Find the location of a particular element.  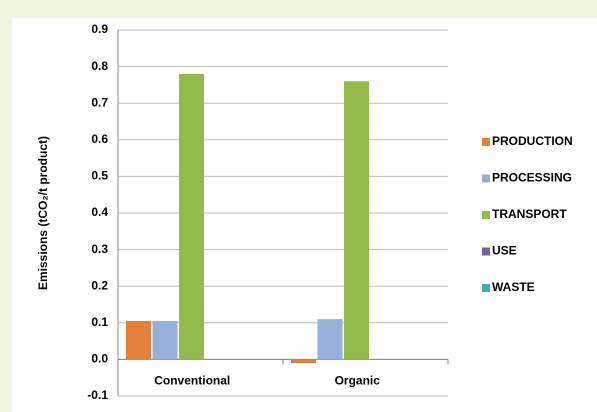

legend-label: PRODUCTION is located at coordinates (532, 141).